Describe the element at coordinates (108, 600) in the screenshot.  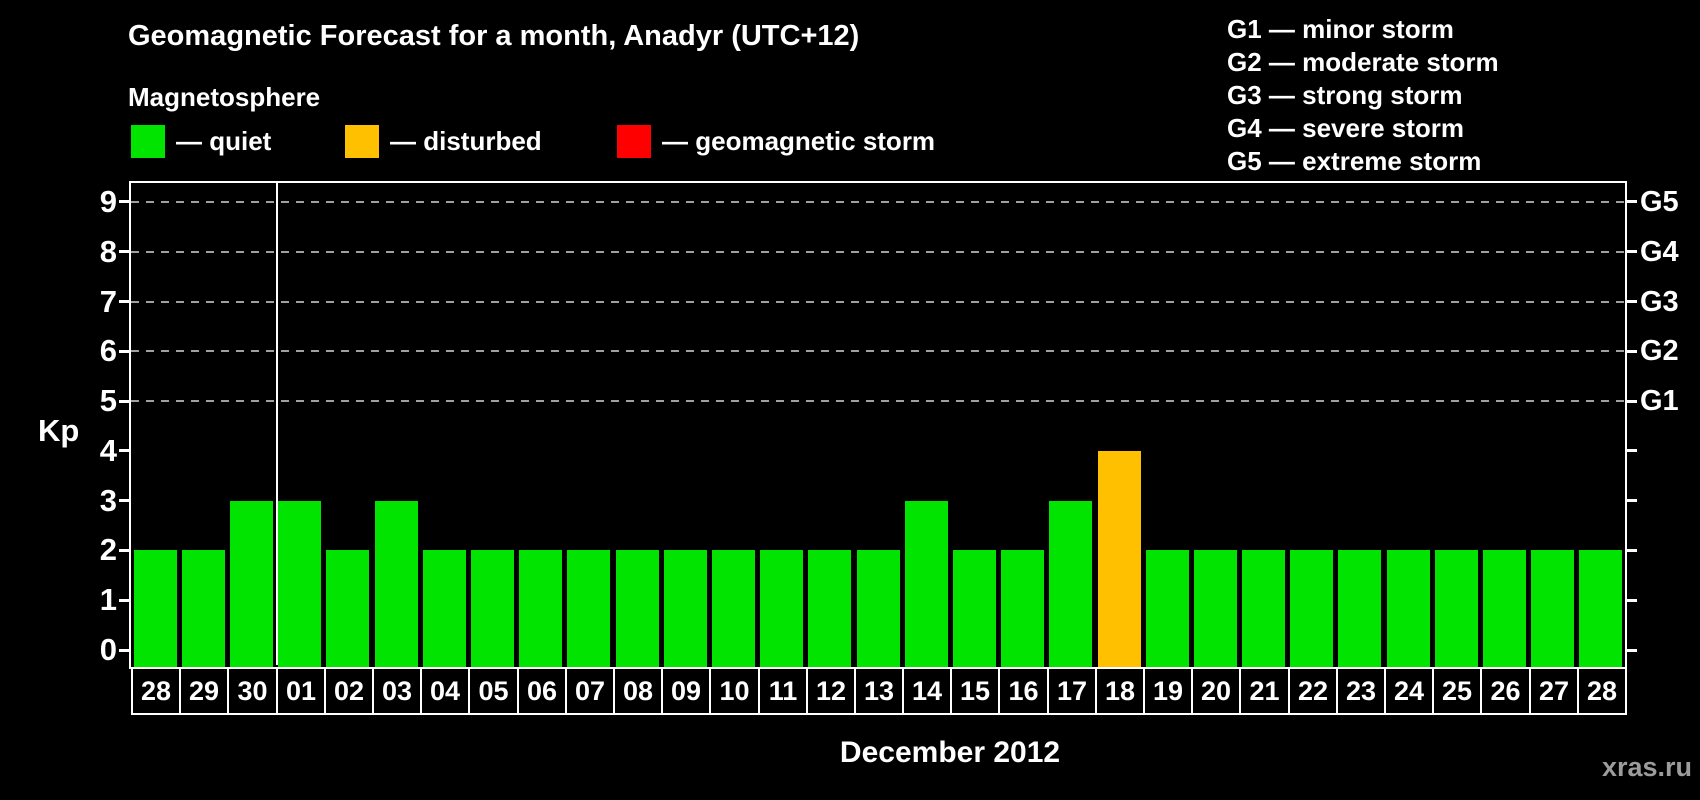
I see `y-tick-label-1: 1` at that location.